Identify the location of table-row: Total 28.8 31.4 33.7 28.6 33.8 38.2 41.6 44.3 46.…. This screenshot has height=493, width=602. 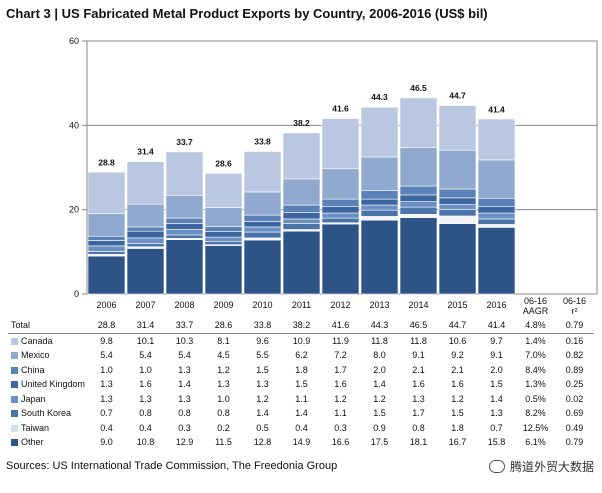
(301, 326).